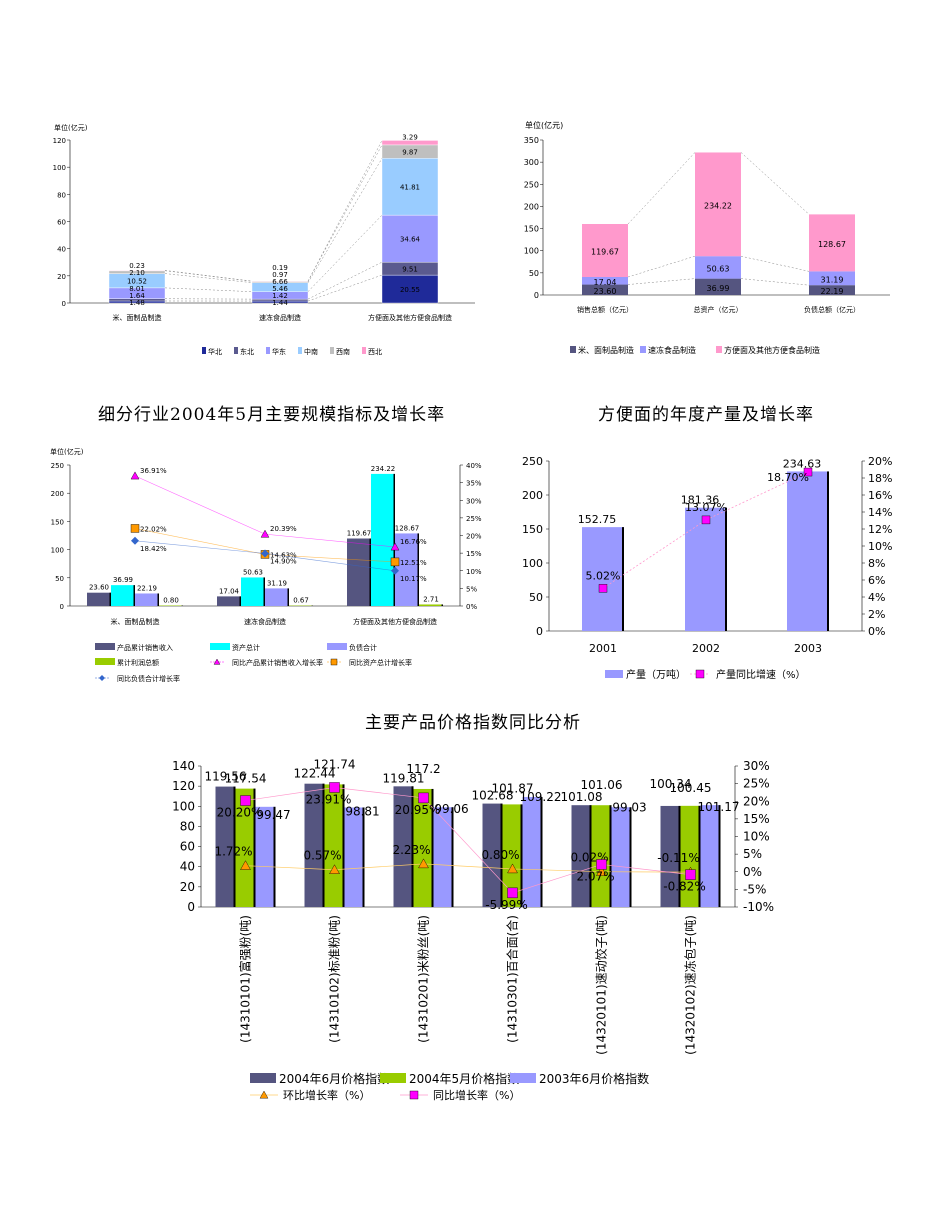  What do you see at coordinates (59, 141) in the screenshot?
I see `c1-y-tick-label: 120` at bounding box center [59, 141].